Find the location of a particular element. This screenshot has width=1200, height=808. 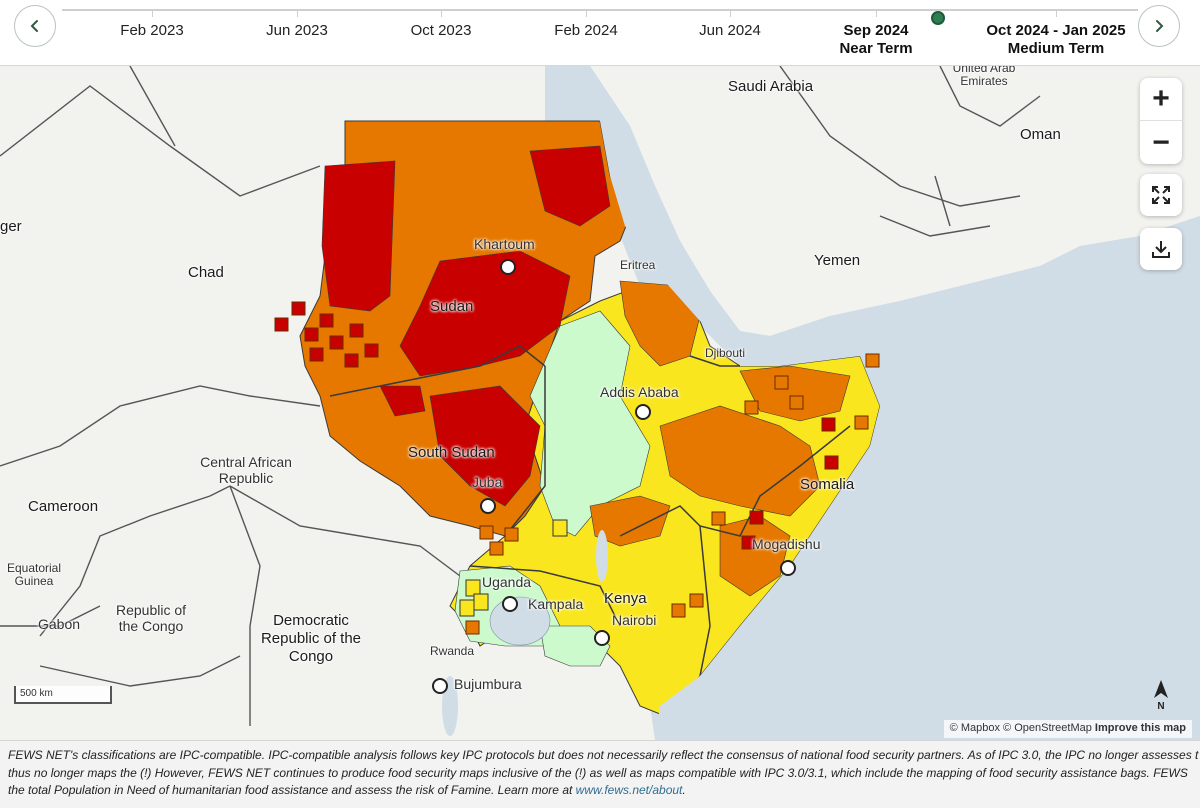

region-ipc4-darfur is located at coordinates (358, 236).